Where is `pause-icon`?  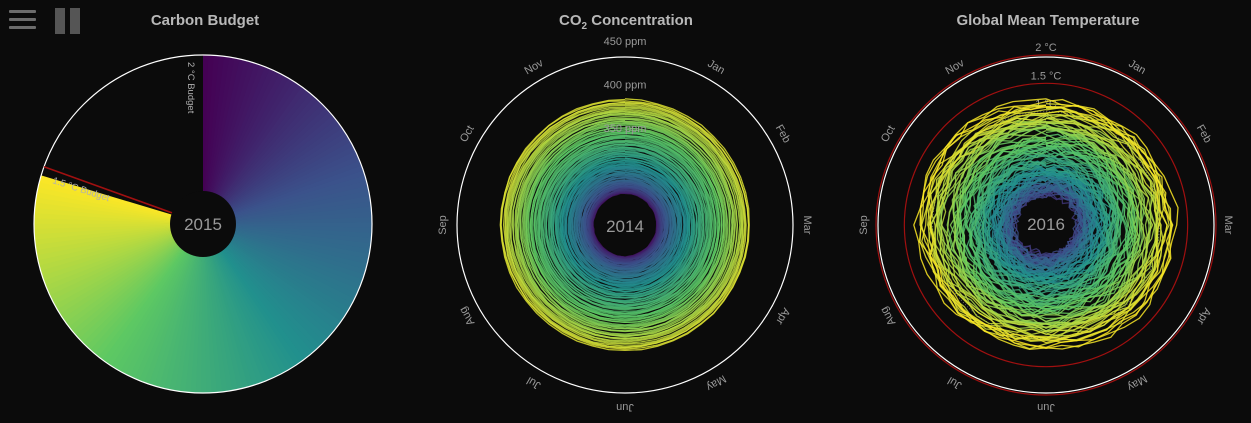
pause-icon is located at coordinates (68, 21).